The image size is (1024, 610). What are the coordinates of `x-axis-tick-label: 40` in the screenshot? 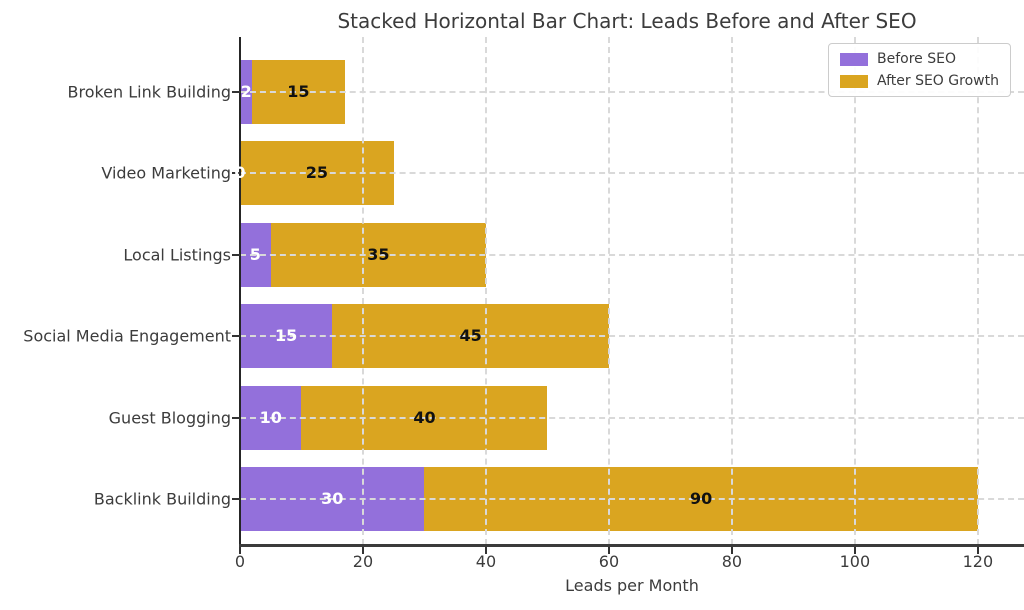 It's located at (486, 561).